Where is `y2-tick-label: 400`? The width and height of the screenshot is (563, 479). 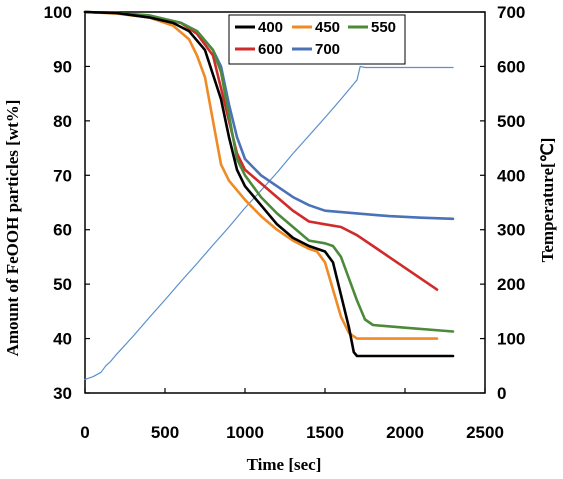
y2-tick-label: 400 is located at coordinates (511, 175).